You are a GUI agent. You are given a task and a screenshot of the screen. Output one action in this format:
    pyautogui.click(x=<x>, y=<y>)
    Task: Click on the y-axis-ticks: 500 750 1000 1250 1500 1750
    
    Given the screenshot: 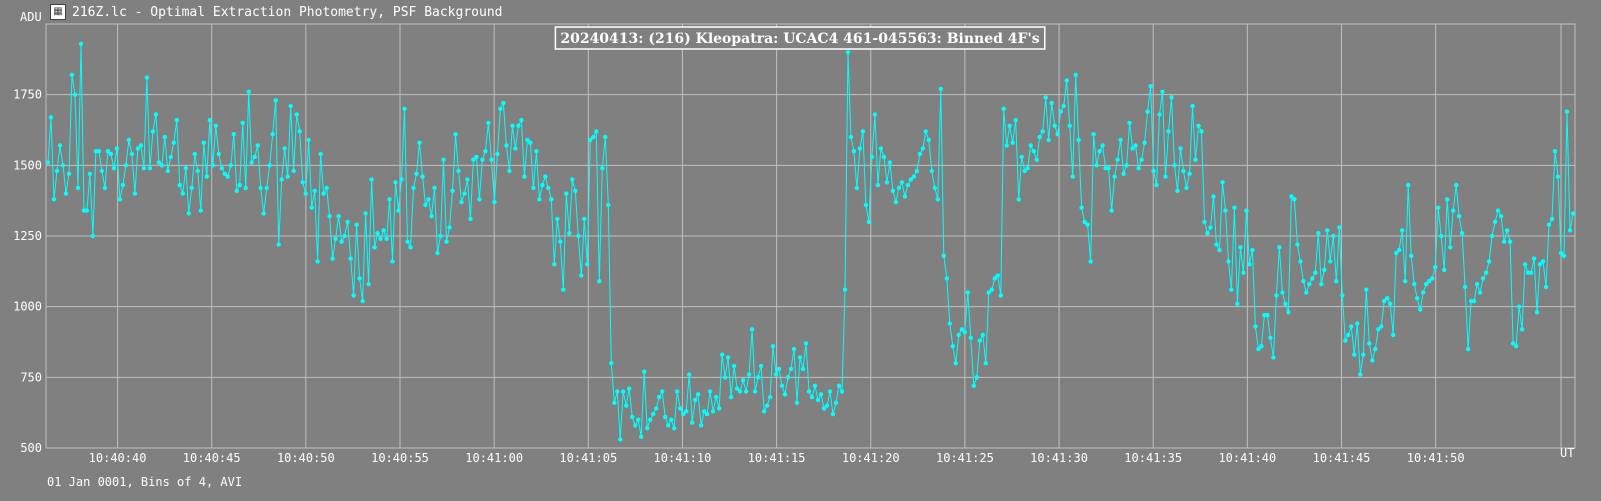 What is the action you would take?
    pyautogui.click(x=27, y=271)
    